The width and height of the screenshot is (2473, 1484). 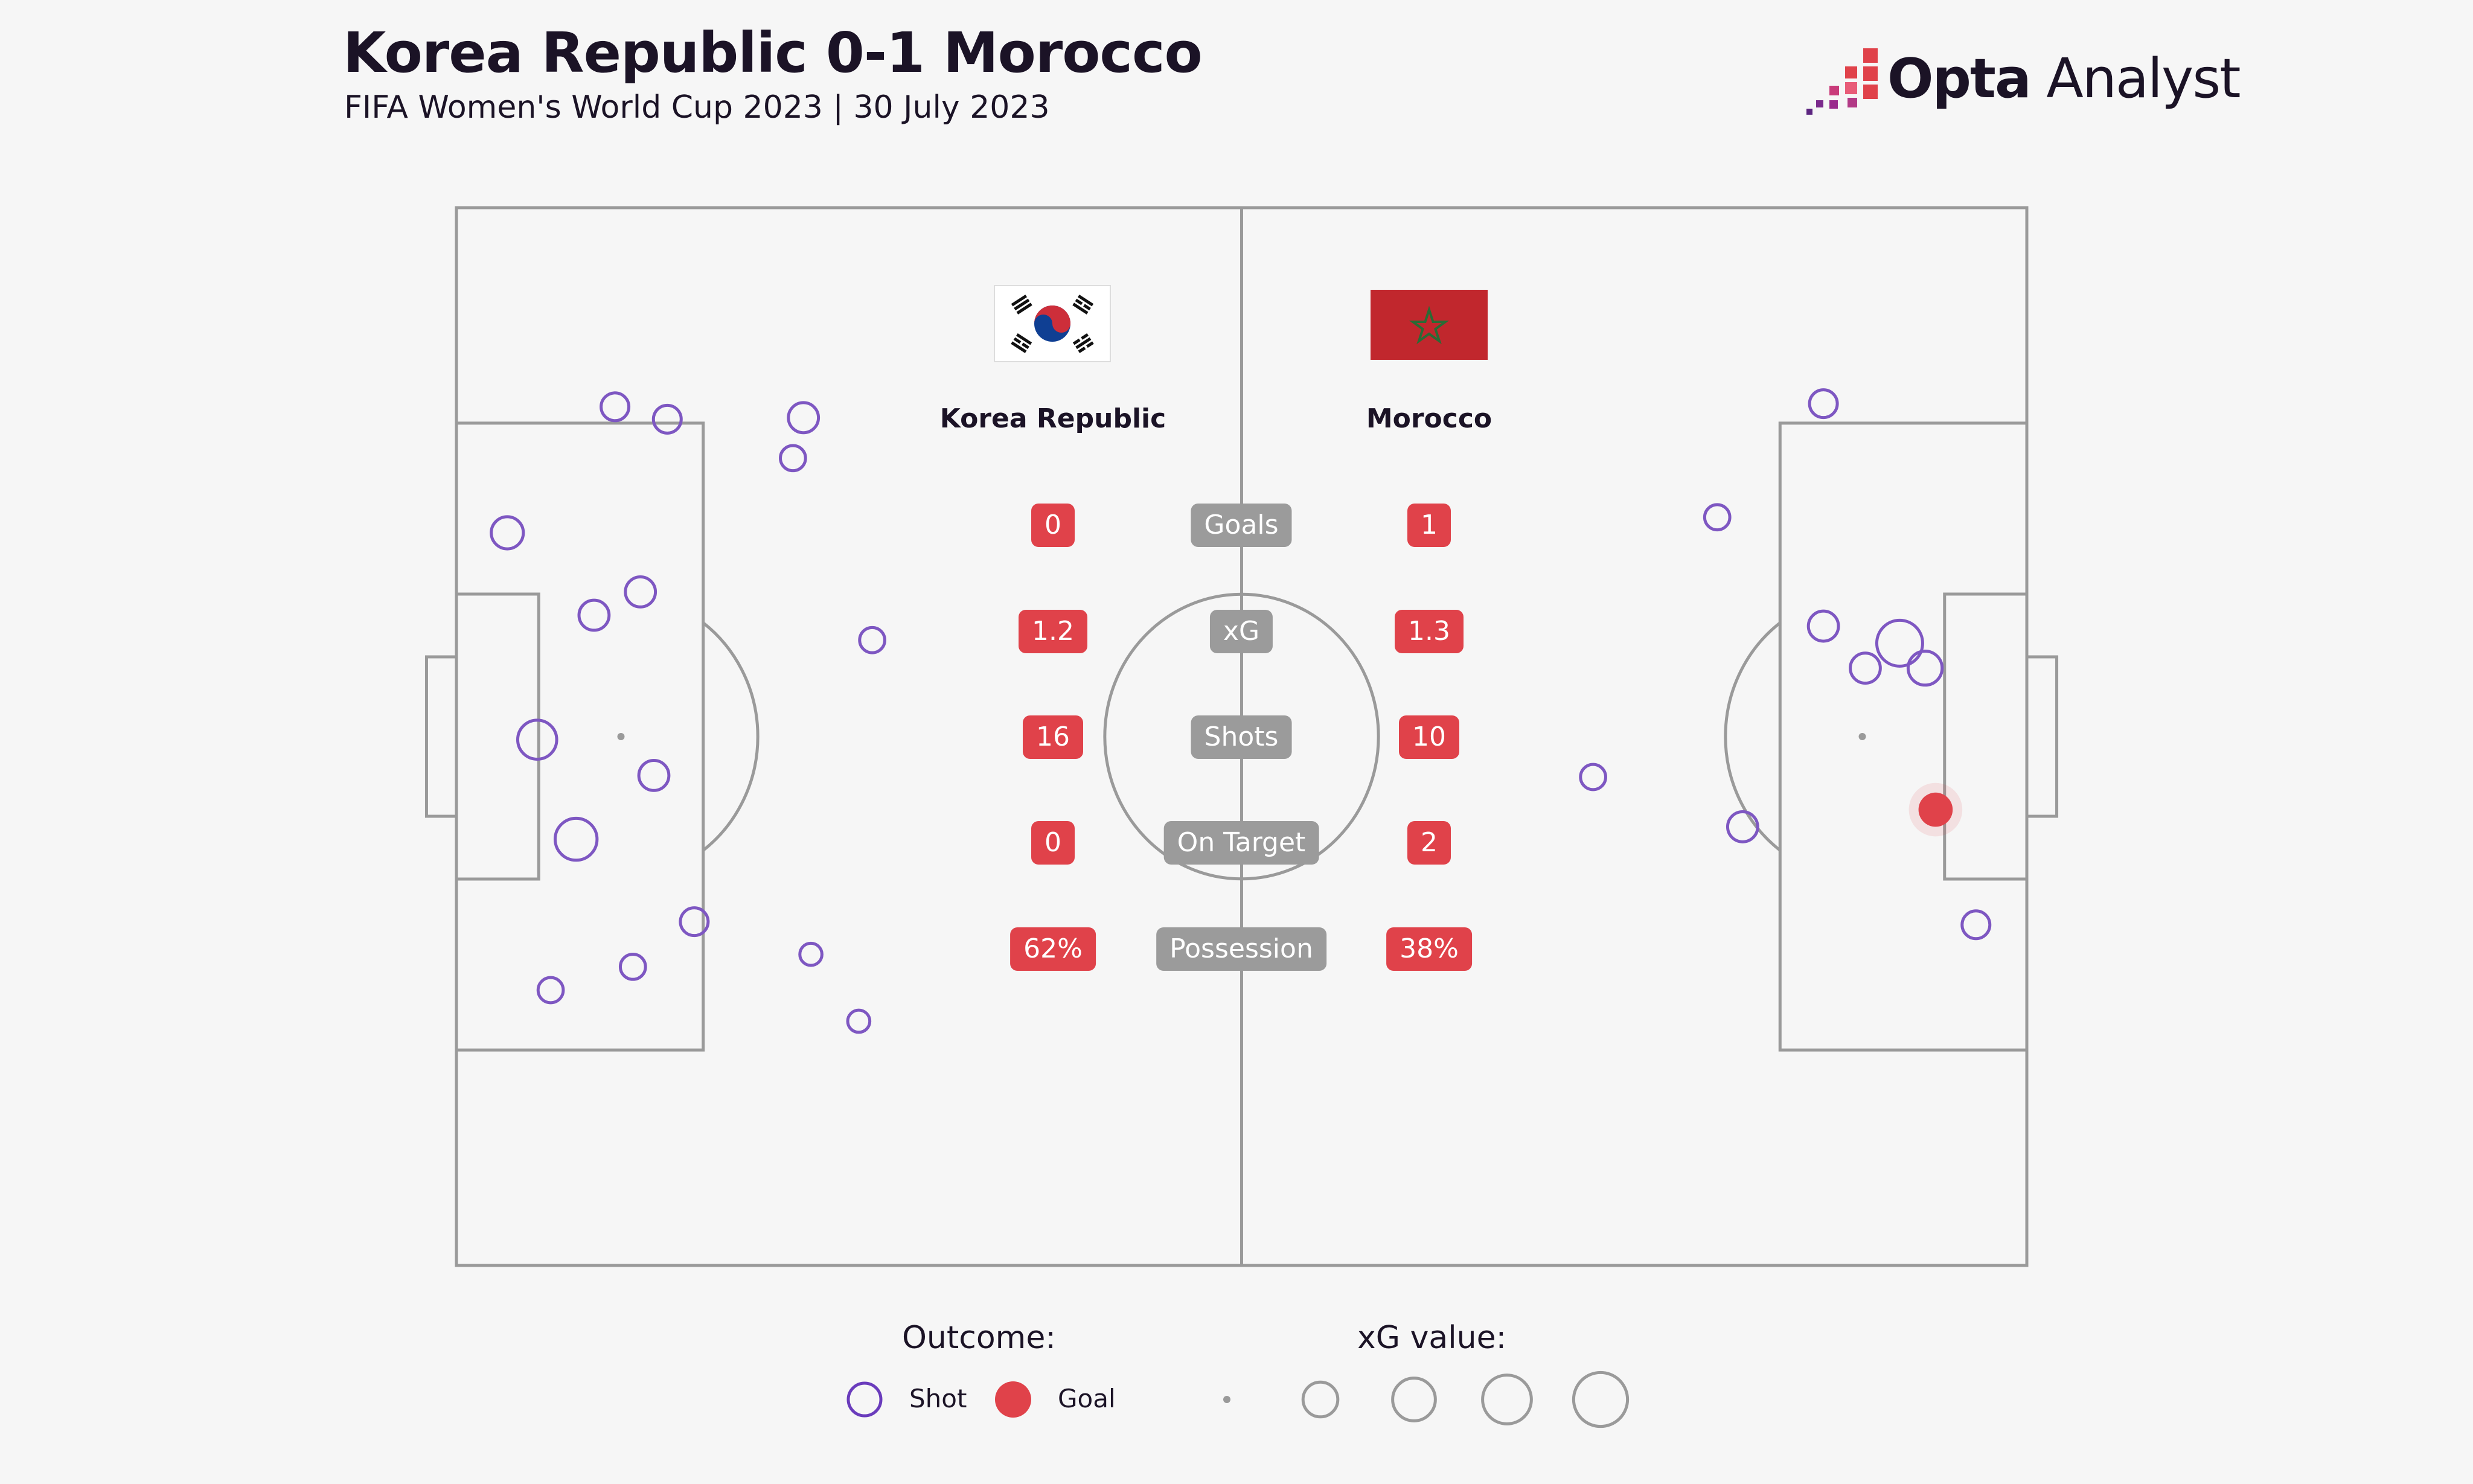 What do you see at coordinates (621, 736) in the screenshot?
I see `left-penalty-spot` at bounding box center [621, 736].